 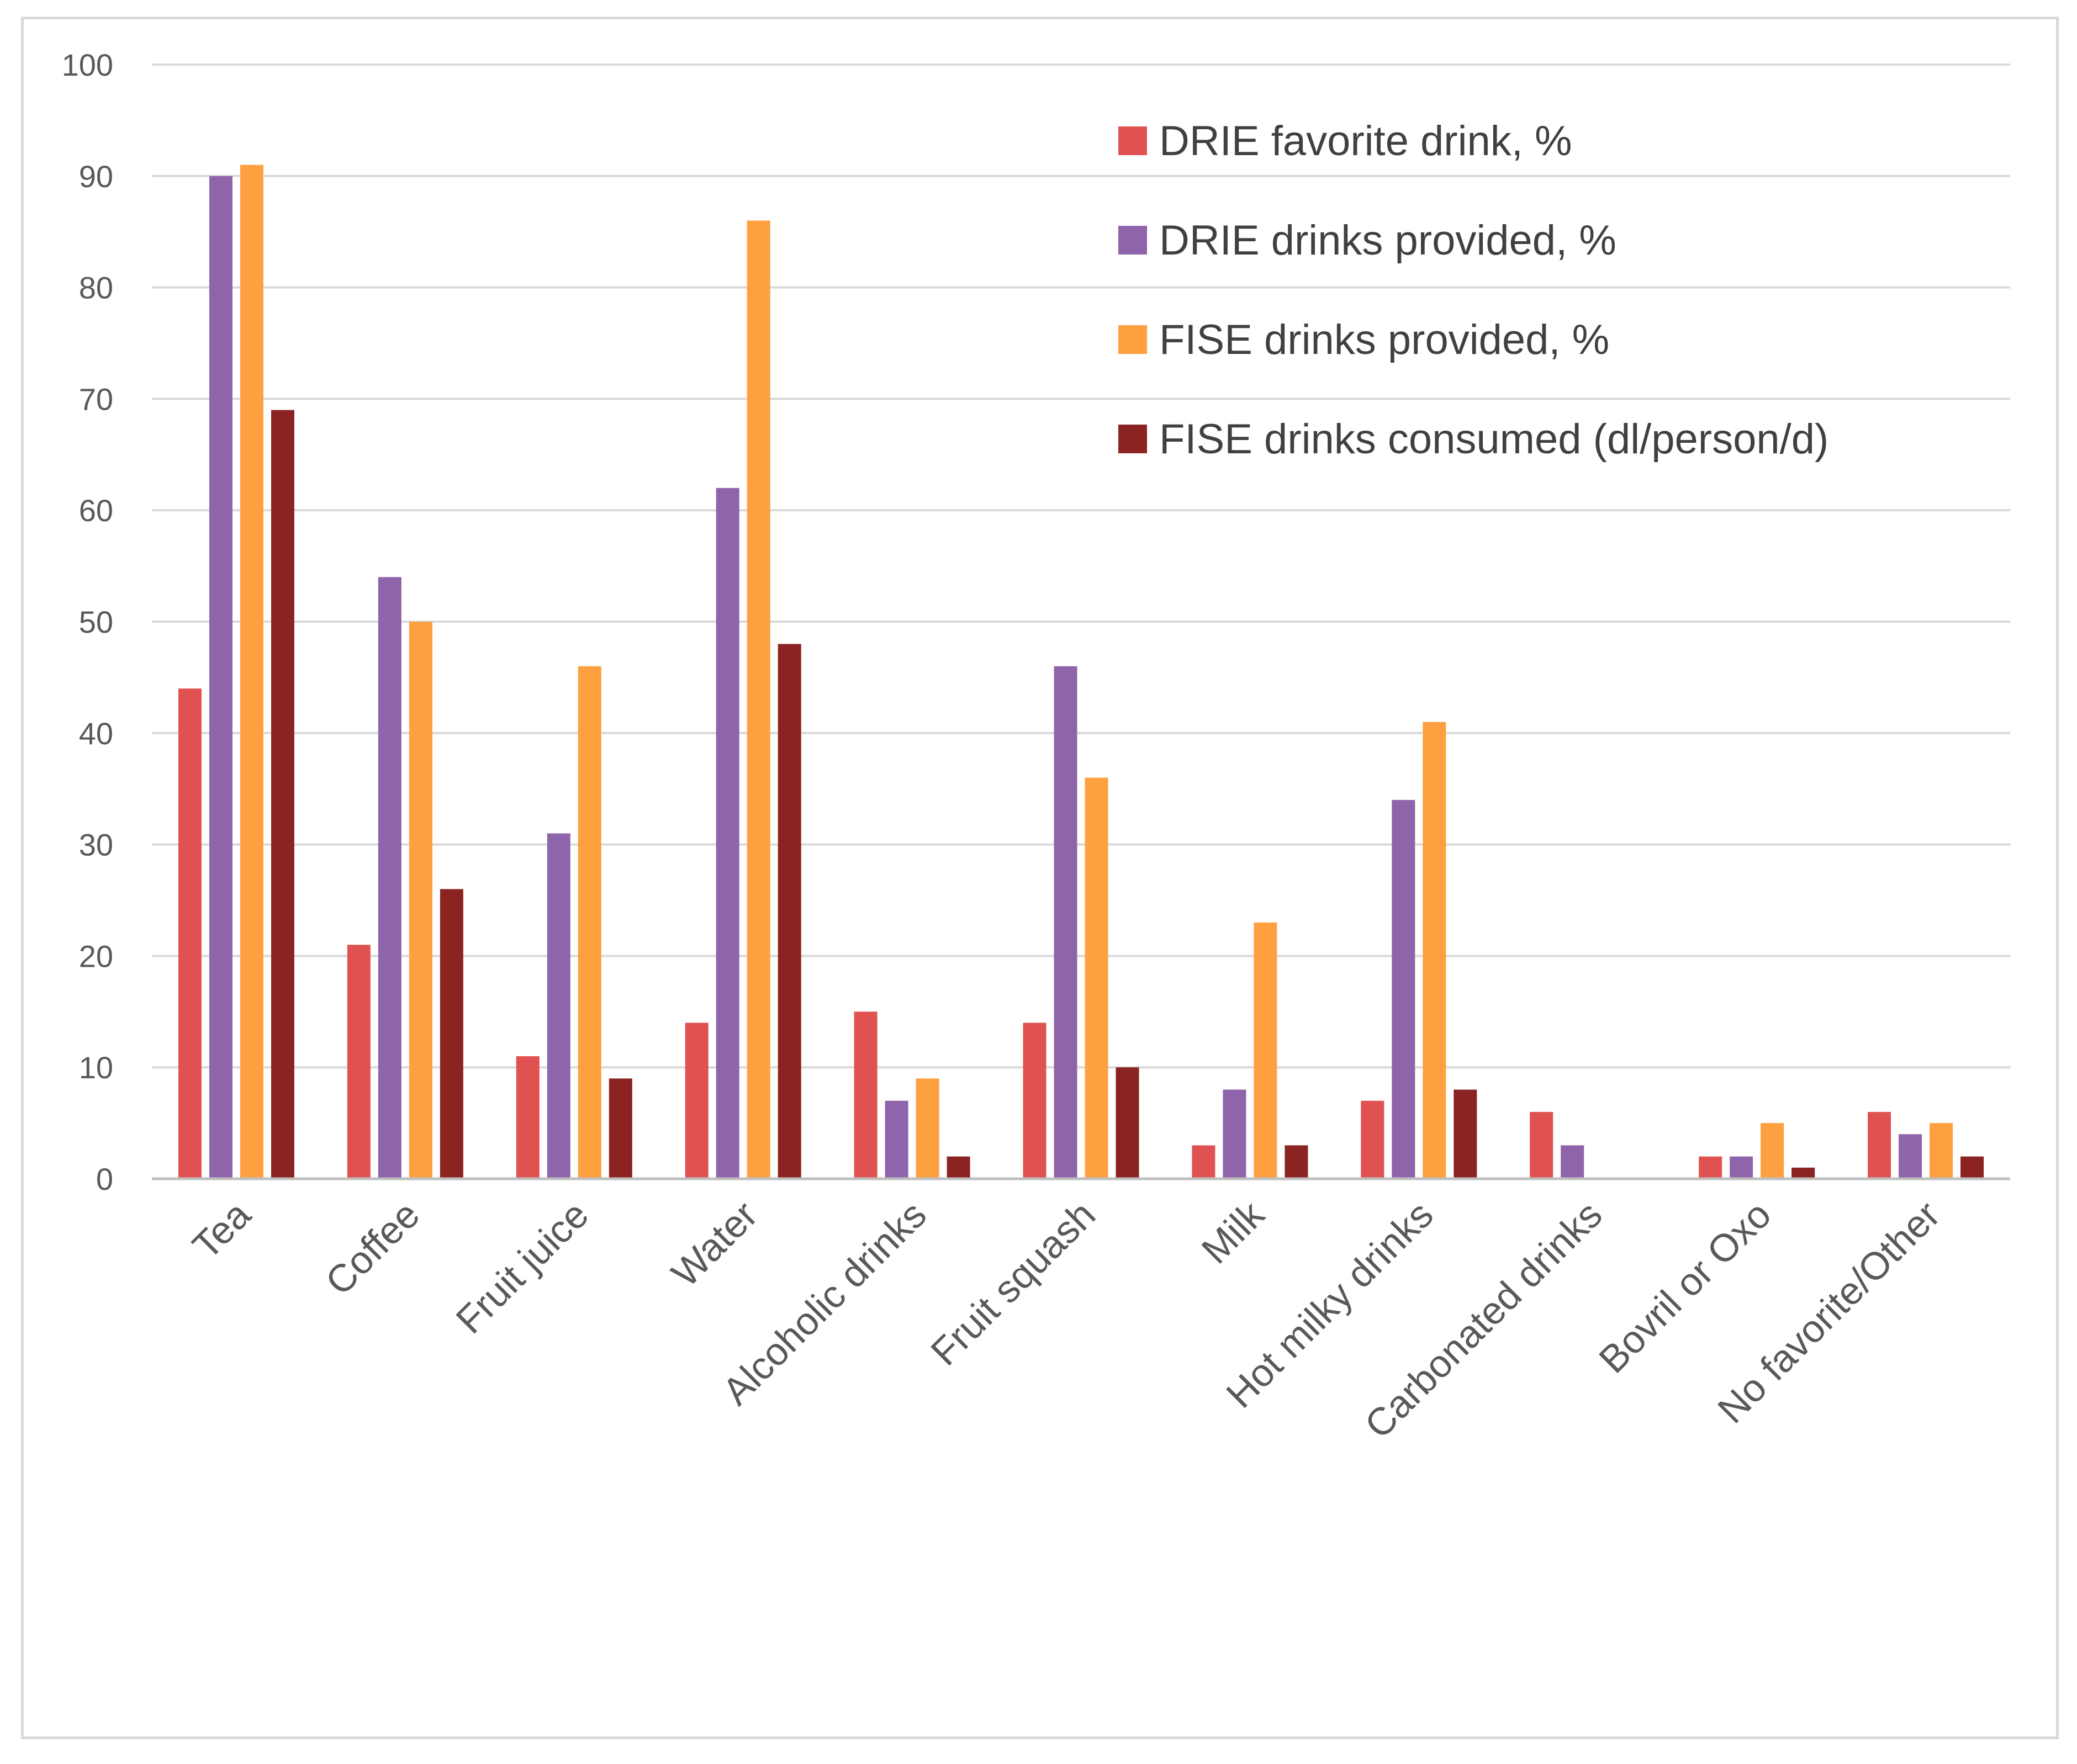 I want to click on x-tick-label-milk: Milk, so click(x=1233, y=1232).